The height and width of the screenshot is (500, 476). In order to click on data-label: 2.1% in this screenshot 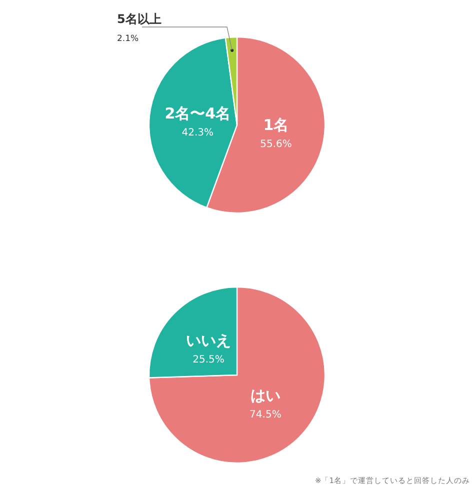, I will do `click(128, 39)`.